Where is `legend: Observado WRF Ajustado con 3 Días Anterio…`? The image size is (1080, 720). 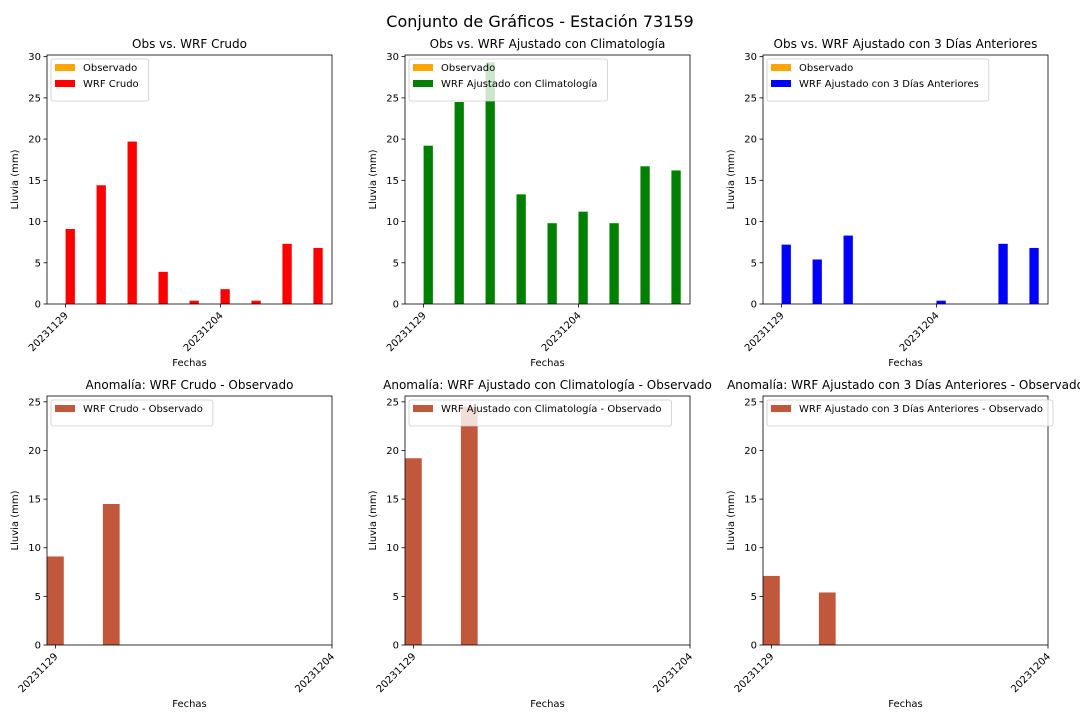 legend: Observado WRF Ajustado con 3 Días Anterio… is located at coordinates (878, 80).